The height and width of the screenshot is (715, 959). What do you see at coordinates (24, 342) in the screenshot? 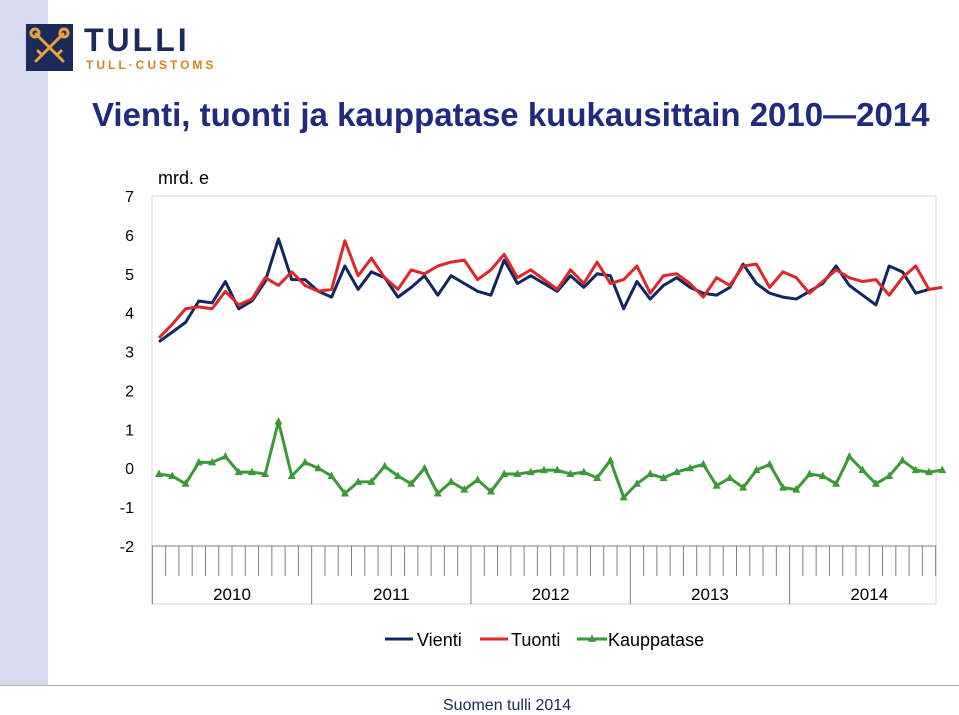
I see `side-band` at bounding box center [24, 342].